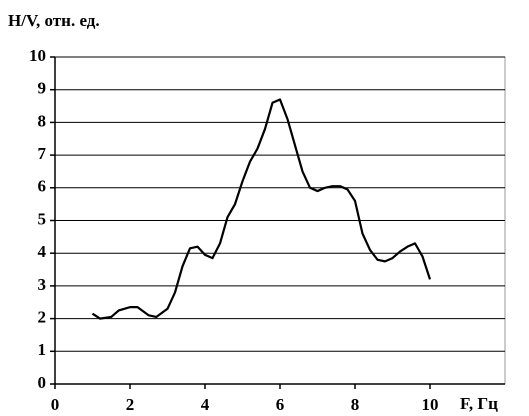 The width and height of the screenshot is (529, 416). I want to click on y-axis-label: H/V, отн. ед., so click(54, 20).